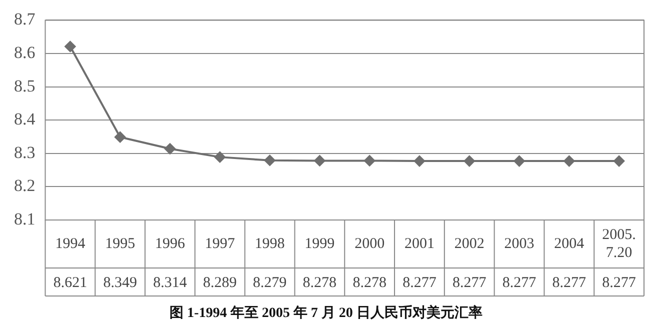  Describe the element at coordinates (519, 244) in the screenshot. I see `x-tick-label: 2003` at that location.